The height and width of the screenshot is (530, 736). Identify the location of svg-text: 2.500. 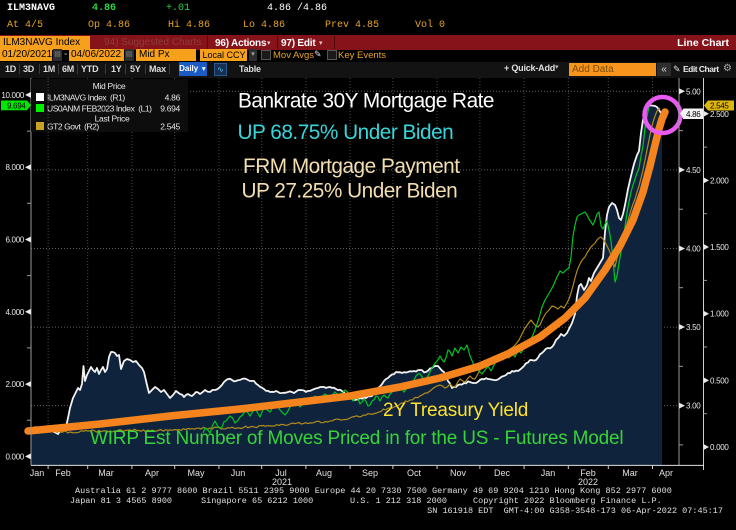
(719, 114).